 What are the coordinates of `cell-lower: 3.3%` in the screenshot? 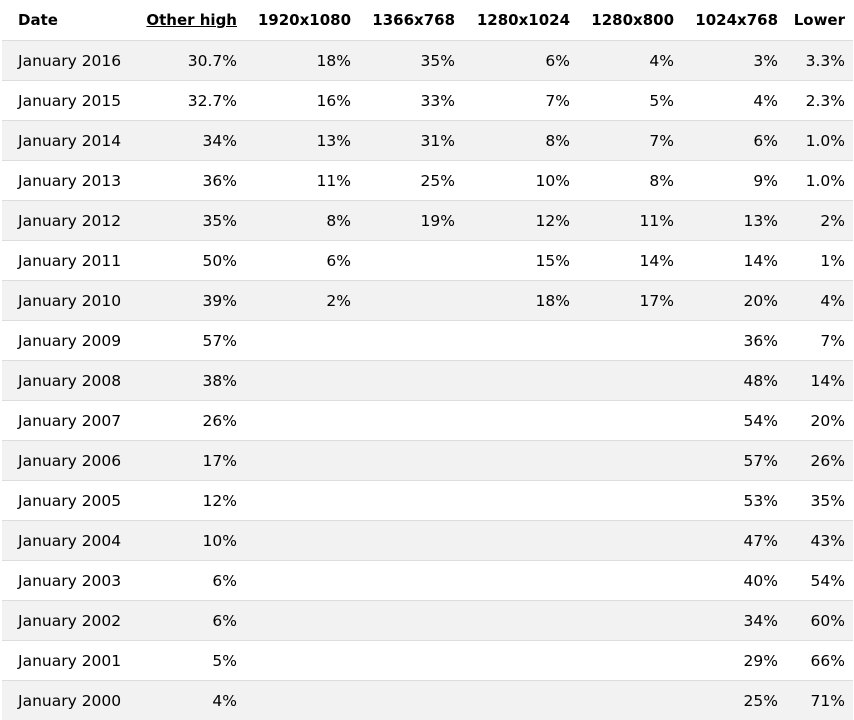 It's located at (818, 61).